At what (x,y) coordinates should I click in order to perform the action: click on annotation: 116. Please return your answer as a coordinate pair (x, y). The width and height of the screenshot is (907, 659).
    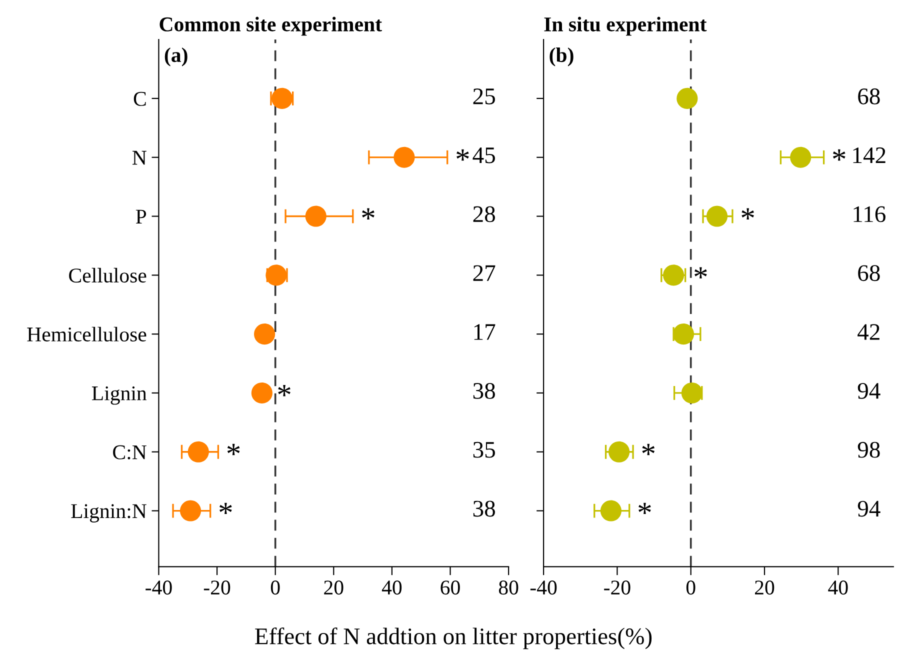
    Looking at the image, I should click on (870, 214).